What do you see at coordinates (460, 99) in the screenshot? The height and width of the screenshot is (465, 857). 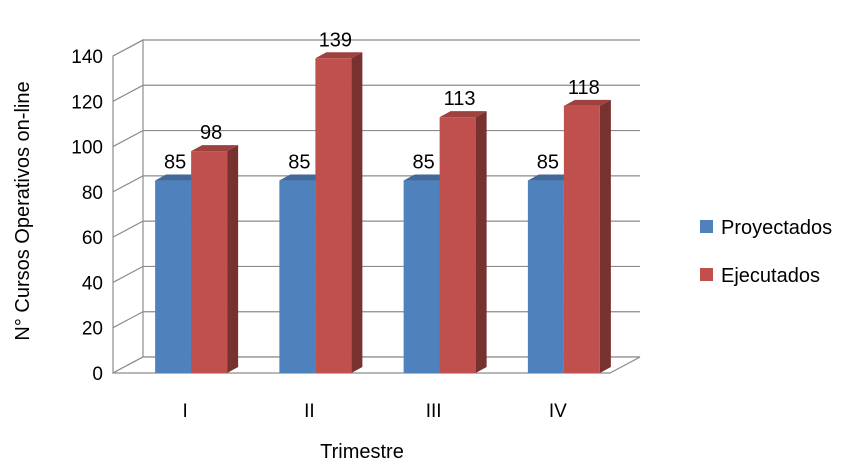 I see `data-label-ejecutados-iii: 113` at bounding box center [460, 99].